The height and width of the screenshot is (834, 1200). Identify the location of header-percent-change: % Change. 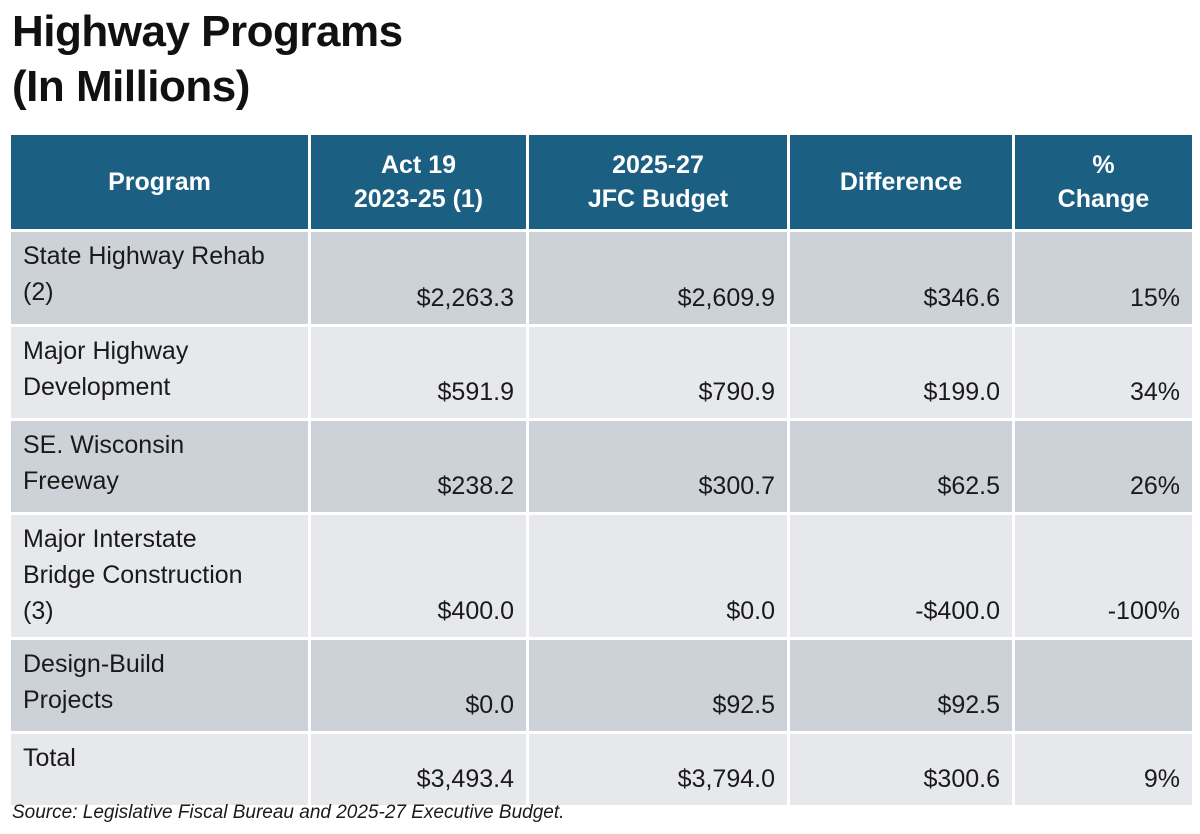
(1103, 182).